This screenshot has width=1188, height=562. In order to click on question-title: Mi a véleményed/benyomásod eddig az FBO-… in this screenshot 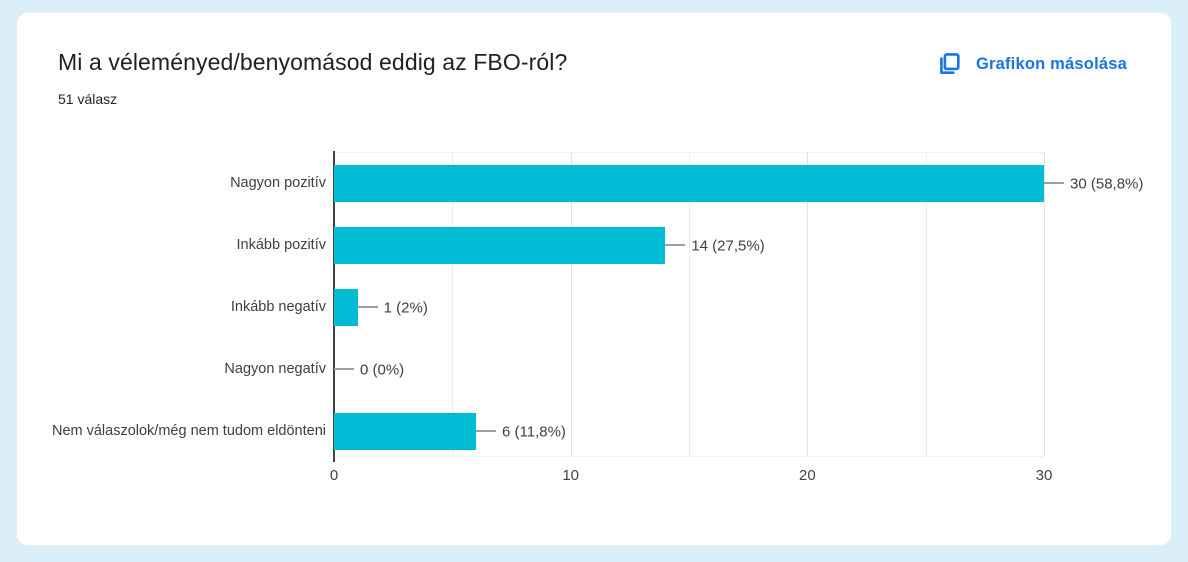, I will do `click(313, 62)`.